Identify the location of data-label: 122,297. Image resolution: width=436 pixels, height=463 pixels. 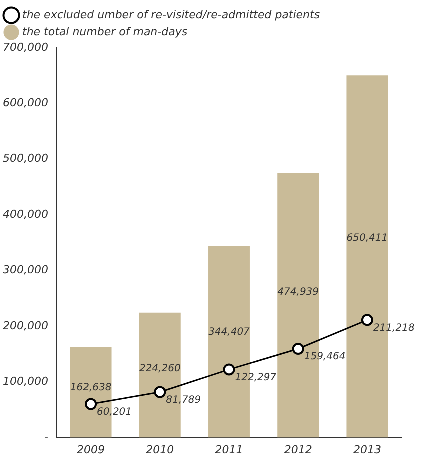
(256, 378).